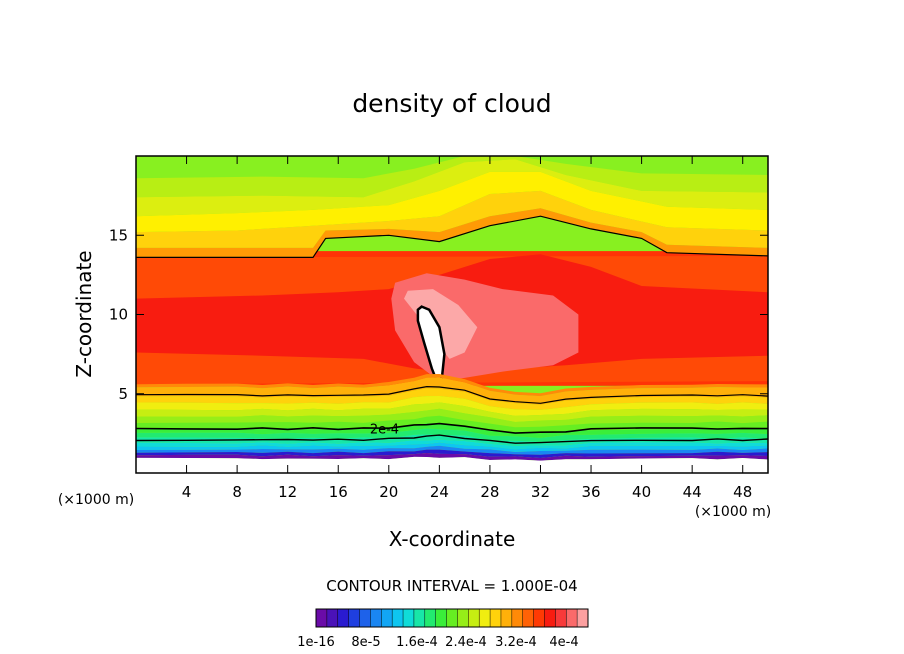 The height and width of the screenshot is (654, 904). Describe the element at coordinates (452, 167) in the screenshot. I see `band-green` at that location.